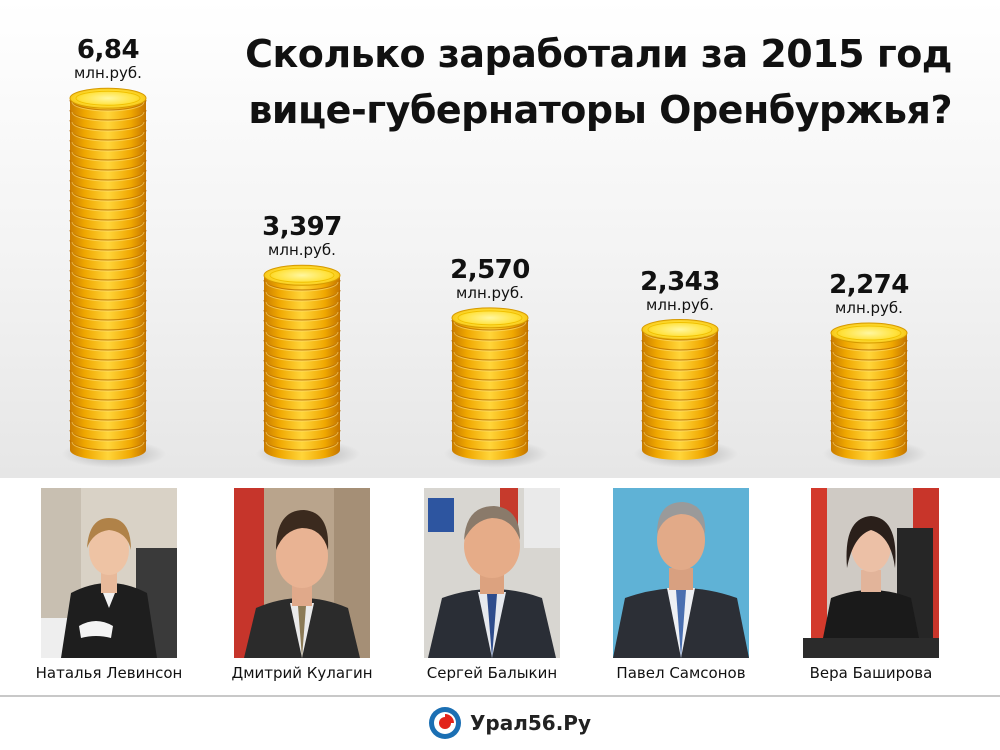  What do you see at coordinates (445, 723) in the screenshot?
I see `logo-icon` at bounding box center [445, 723].